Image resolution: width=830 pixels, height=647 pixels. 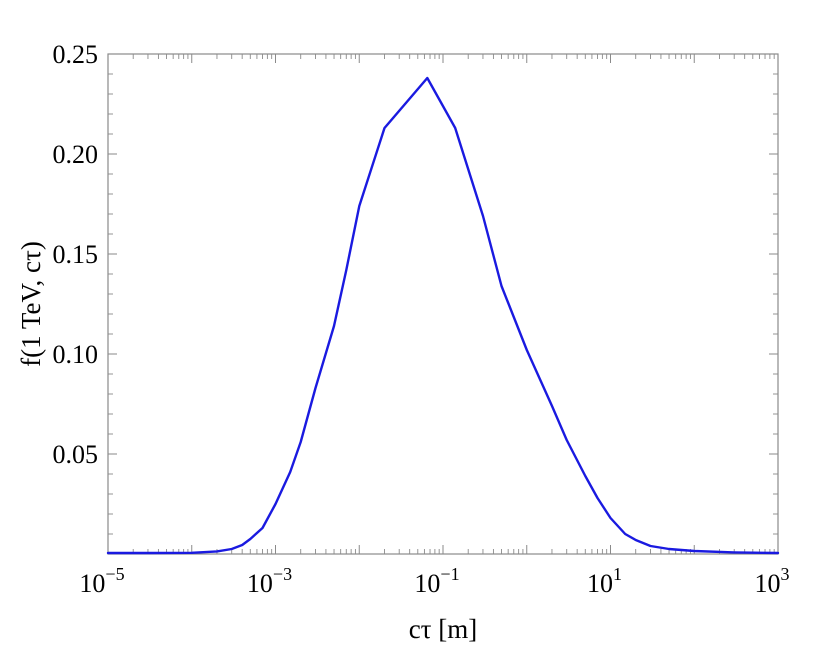 I want to click on y-tick-label: 0.20, so click(x=76, y=154).